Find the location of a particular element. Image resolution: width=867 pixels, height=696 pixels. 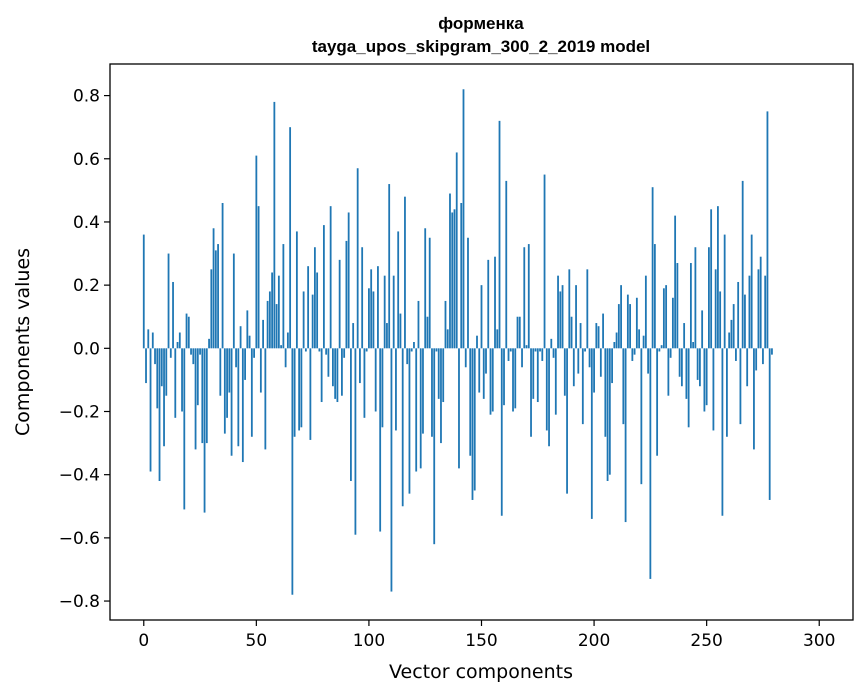

x-tick-label: 250 is located at coordinates (706, 641).